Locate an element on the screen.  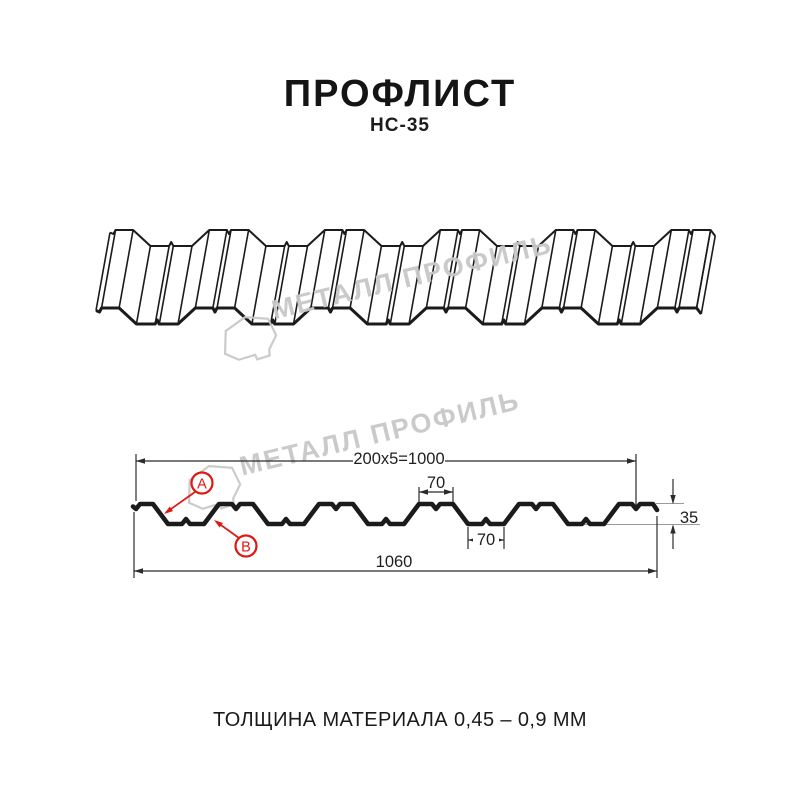
callout-b-circle is located at coordinates (246, 546).